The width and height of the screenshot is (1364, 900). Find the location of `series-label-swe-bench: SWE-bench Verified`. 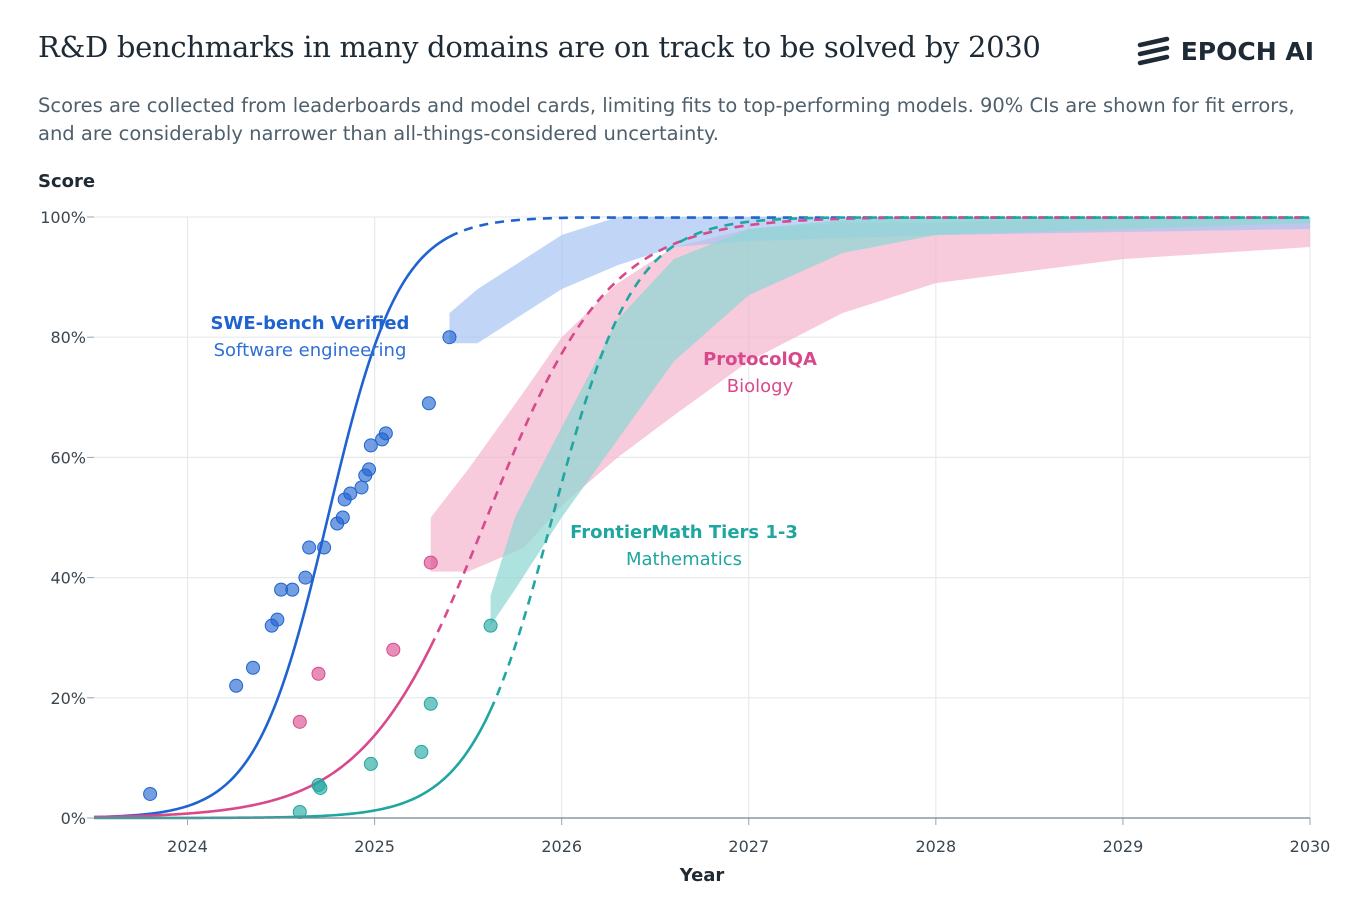

series-label-swe-bench: SWE-bench Verified is located at coordinates (310, 323).